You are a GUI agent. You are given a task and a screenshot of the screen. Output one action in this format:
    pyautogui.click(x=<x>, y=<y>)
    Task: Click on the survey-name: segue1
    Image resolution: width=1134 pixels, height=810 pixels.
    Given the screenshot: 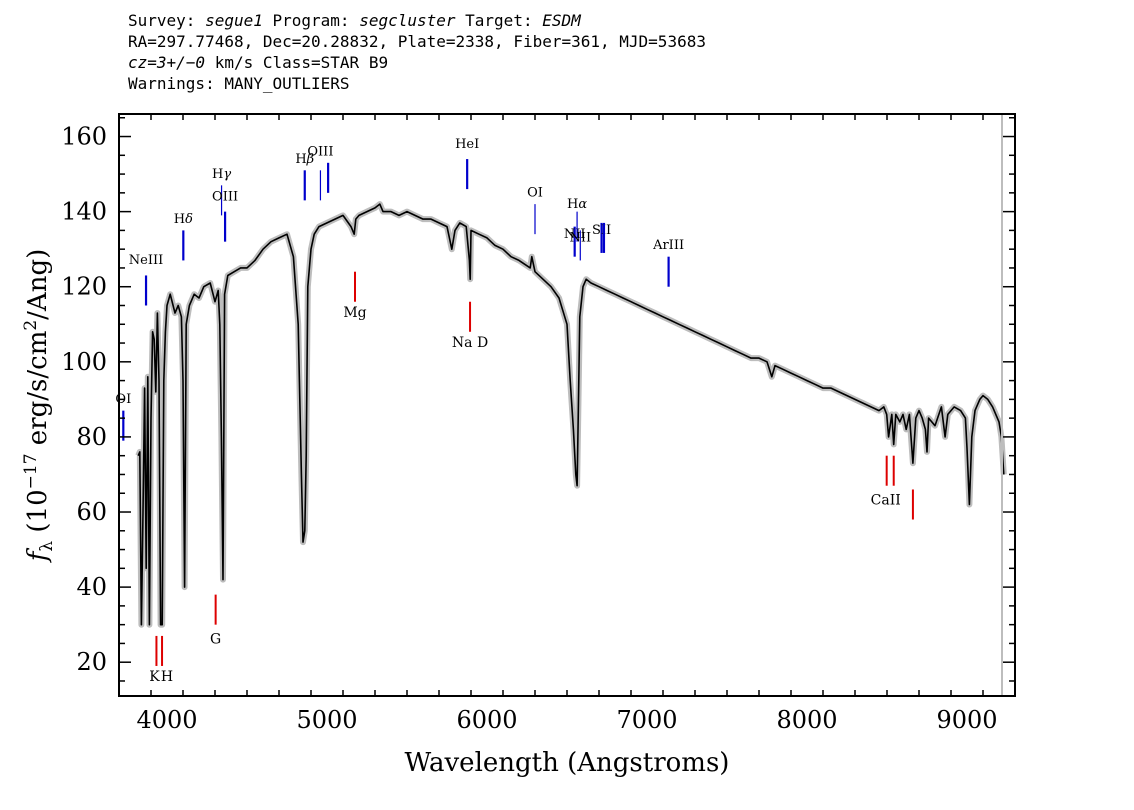 What is the action you would take?
    pyautogui.click(x=234, y=20)
    